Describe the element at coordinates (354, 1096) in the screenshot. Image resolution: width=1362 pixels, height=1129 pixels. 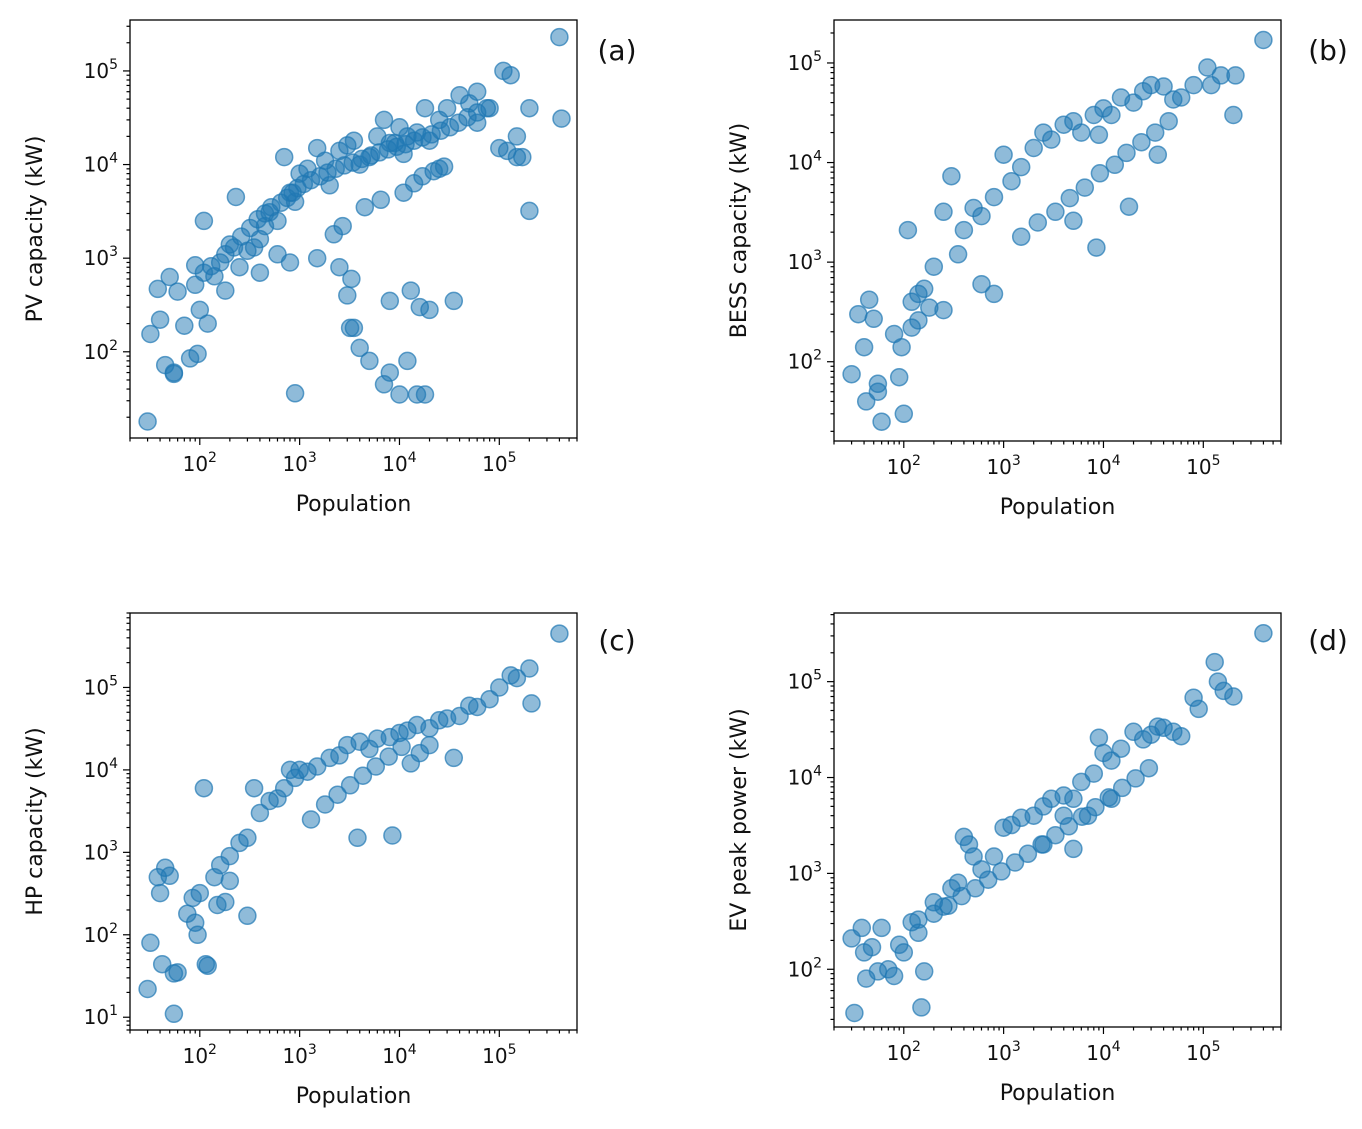
I see `x-axis-label: Population` at that location.